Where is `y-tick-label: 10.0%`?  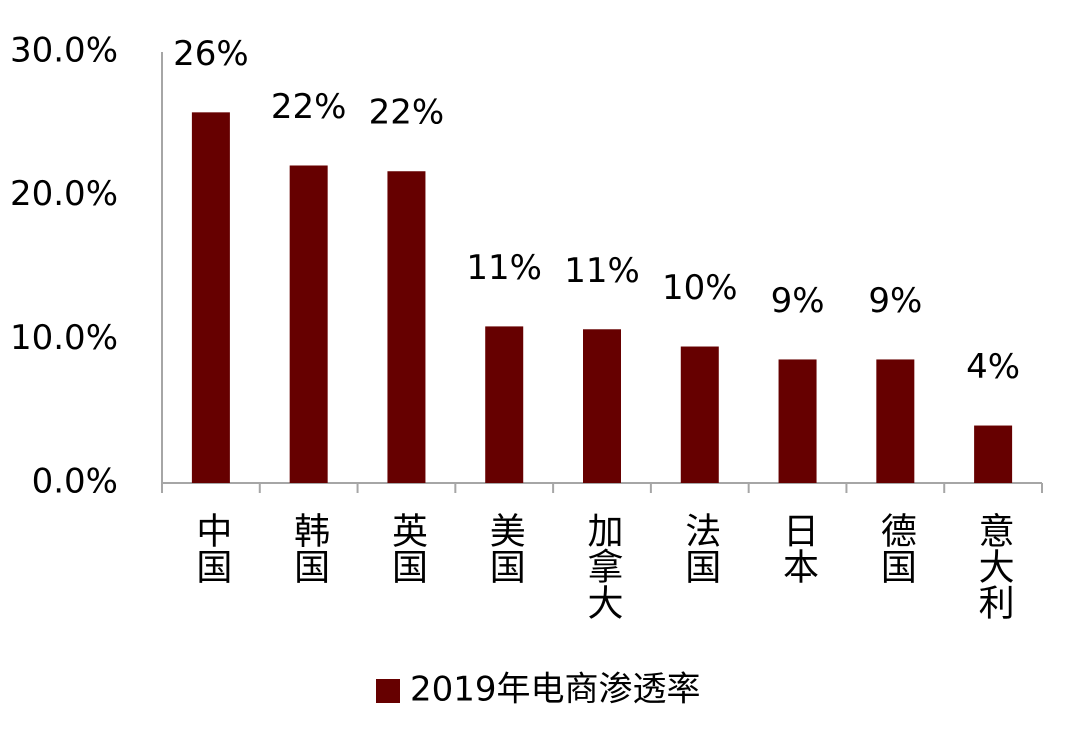
y-tick-label: 10.0% is located at coordinates (64, 338).